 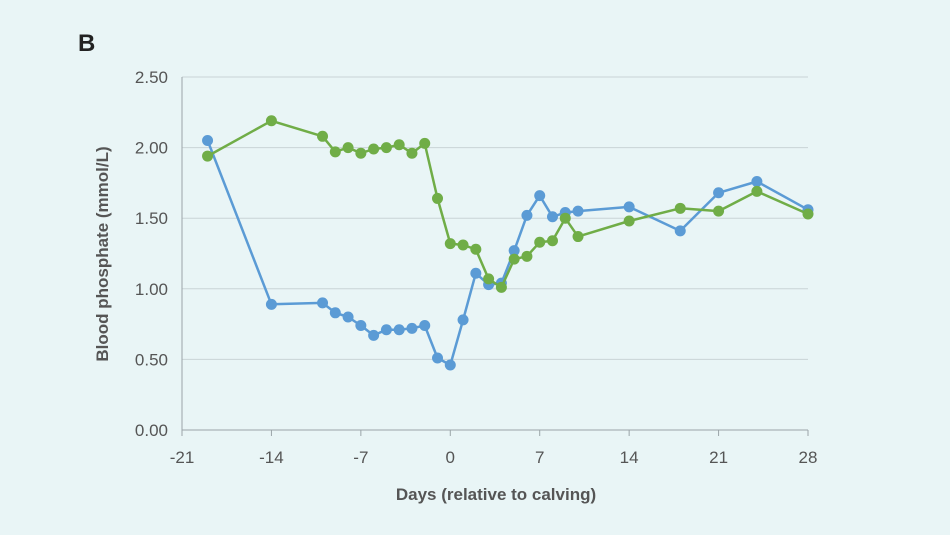 What do you see at coordinates (151, 289) in the screenshot?
I see `y-tick-label: 1.00` at bounding box center [151, 289].